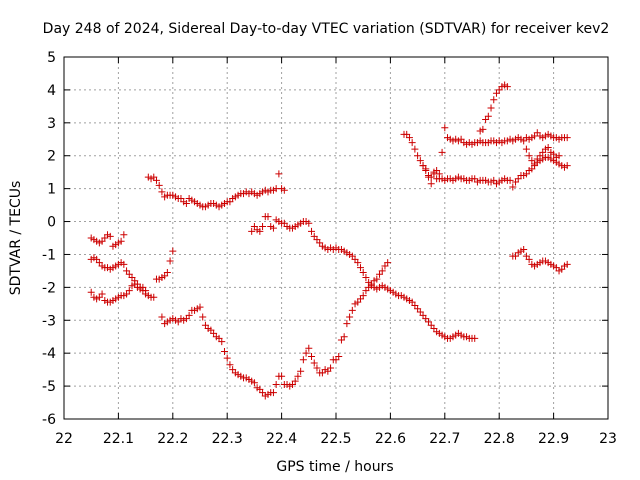 This screenshot has width=640, height=480. Describe the element at coordinates (16, 238) in the screenshot. I see `y-axis-label: SDTVAR / TECUs` at that location.